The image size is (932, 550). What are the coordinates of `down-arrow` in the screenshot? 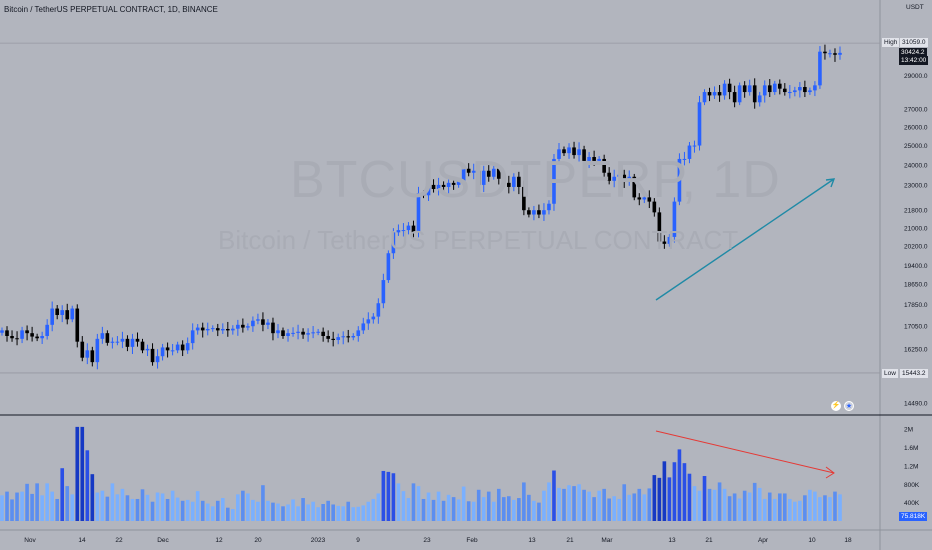 It's located at (745, 454).